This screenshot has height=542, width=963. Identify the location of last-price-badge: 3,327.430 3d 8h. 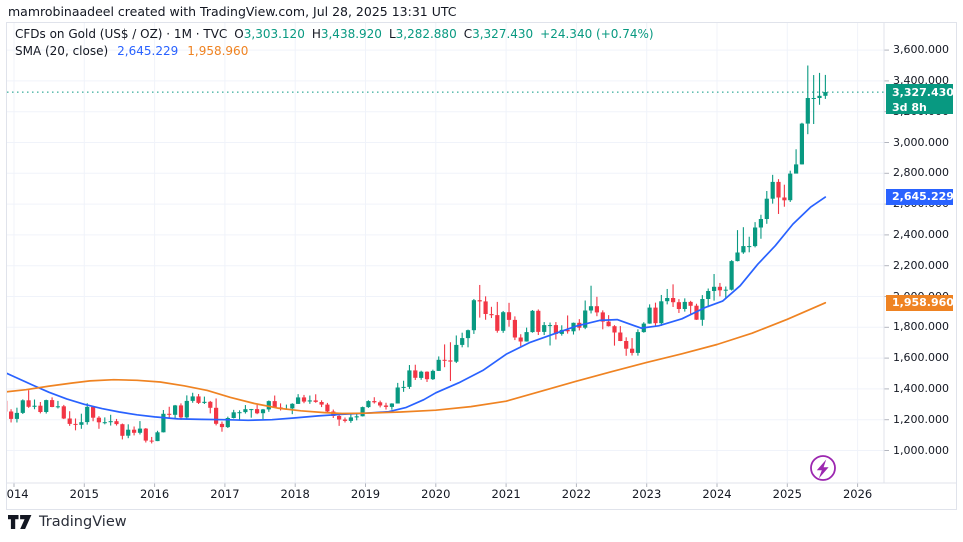
(920, 99).